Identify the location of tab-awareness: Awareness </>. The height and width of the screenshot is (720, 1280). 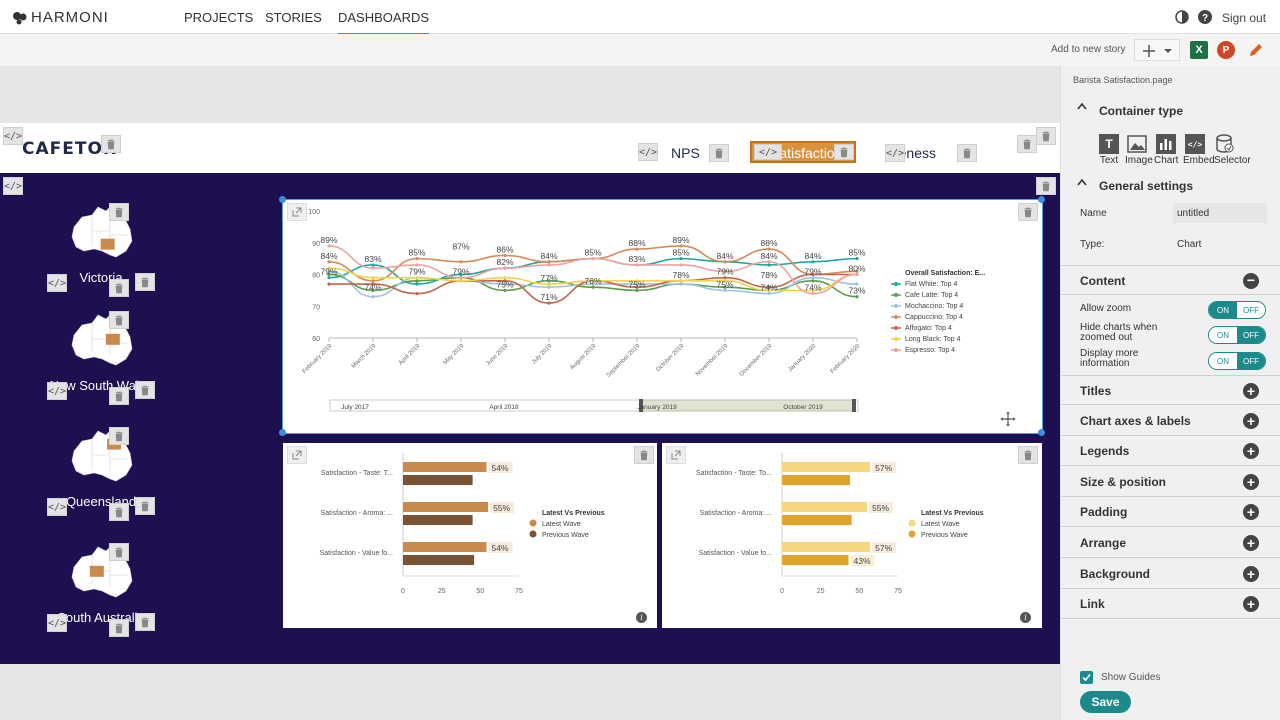
(932, 154).